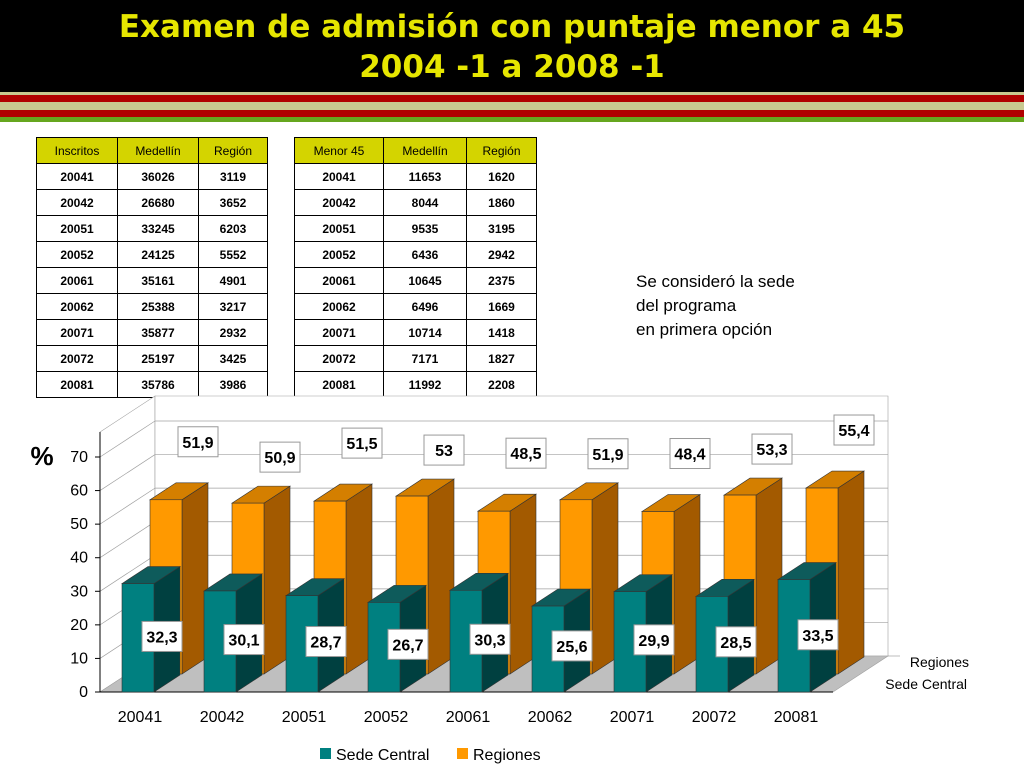 The width and height of the screenshot is (1024, 768). I want to click on y-axis-label: %, so click(41, 456).